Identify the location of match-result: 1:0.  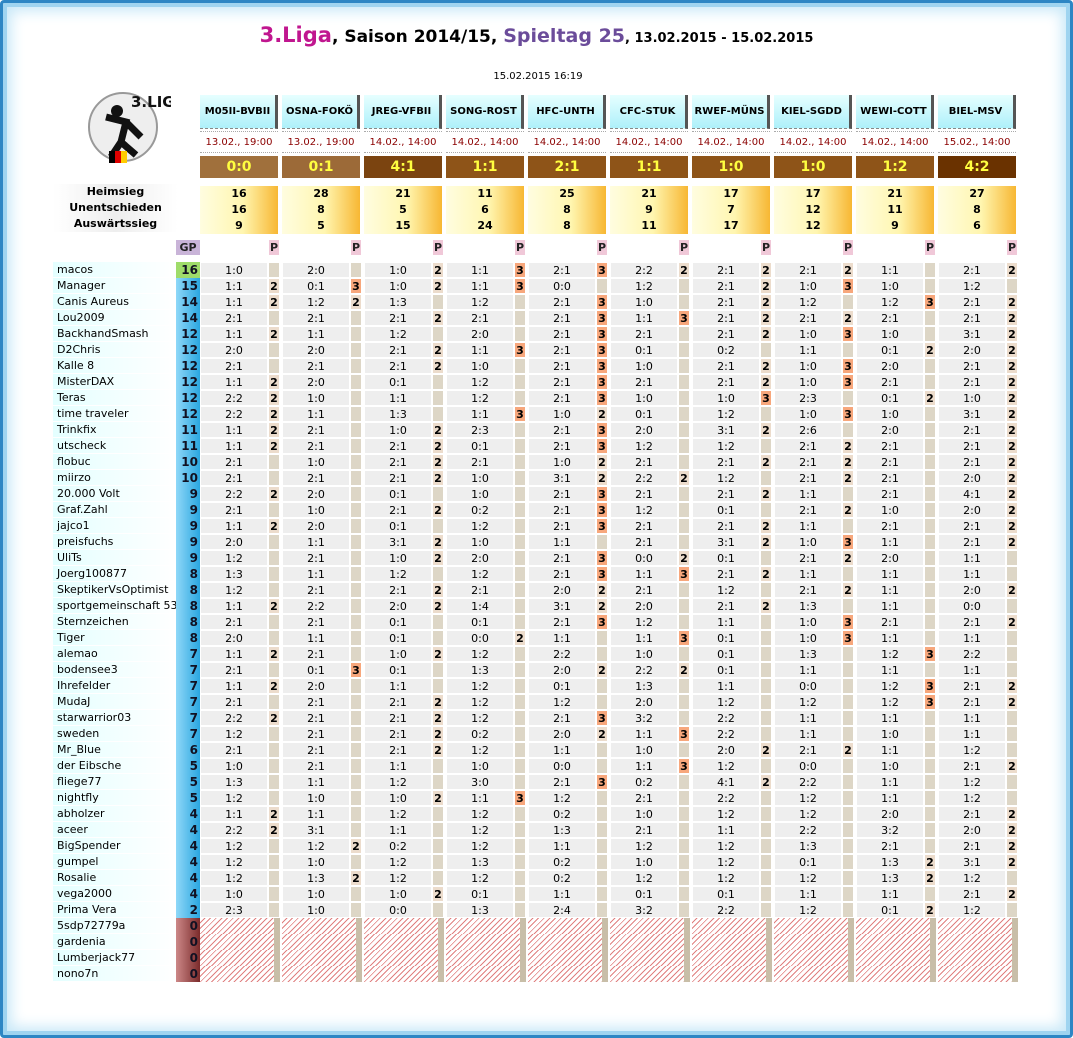
(731, 167).